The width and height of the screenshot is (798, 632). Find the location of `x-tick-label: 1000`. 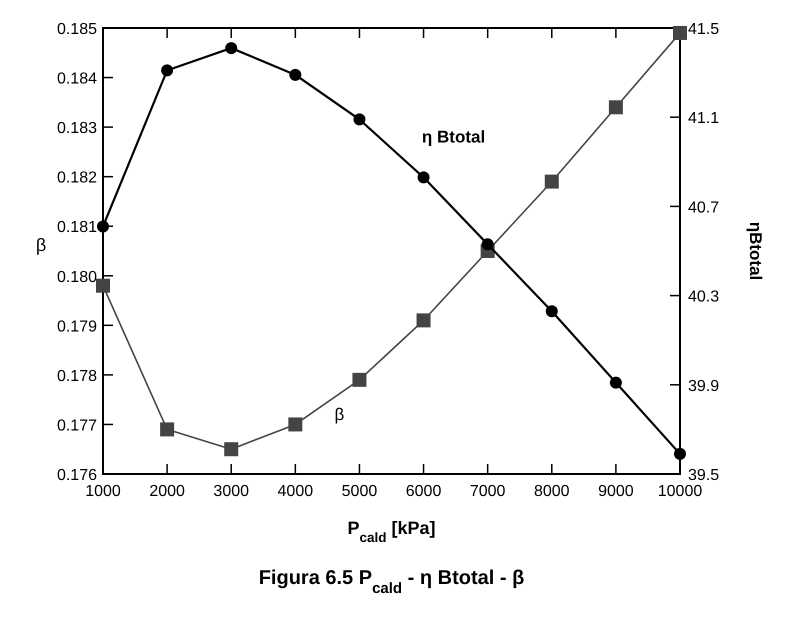

x-tick-label: 1000 is located at coordinates (103, 491).